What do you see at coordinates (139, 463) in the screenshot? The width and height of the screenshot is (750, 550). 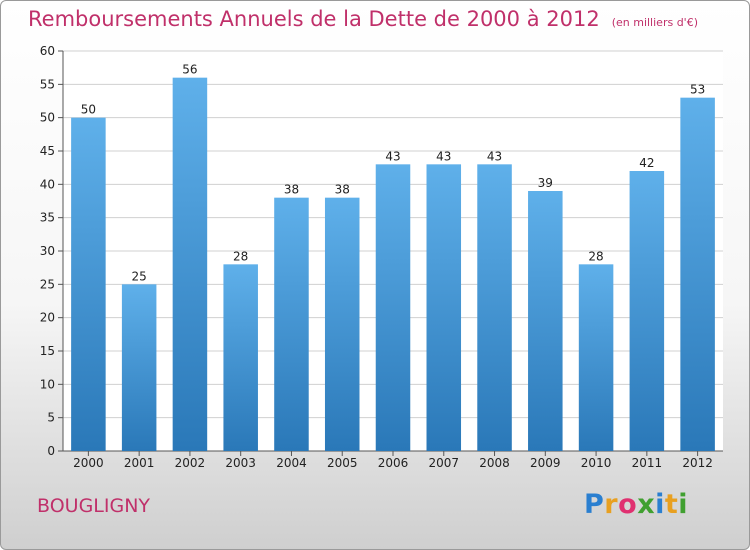 I see `x-tick-label: 2001` at bounding box center [139, 463].